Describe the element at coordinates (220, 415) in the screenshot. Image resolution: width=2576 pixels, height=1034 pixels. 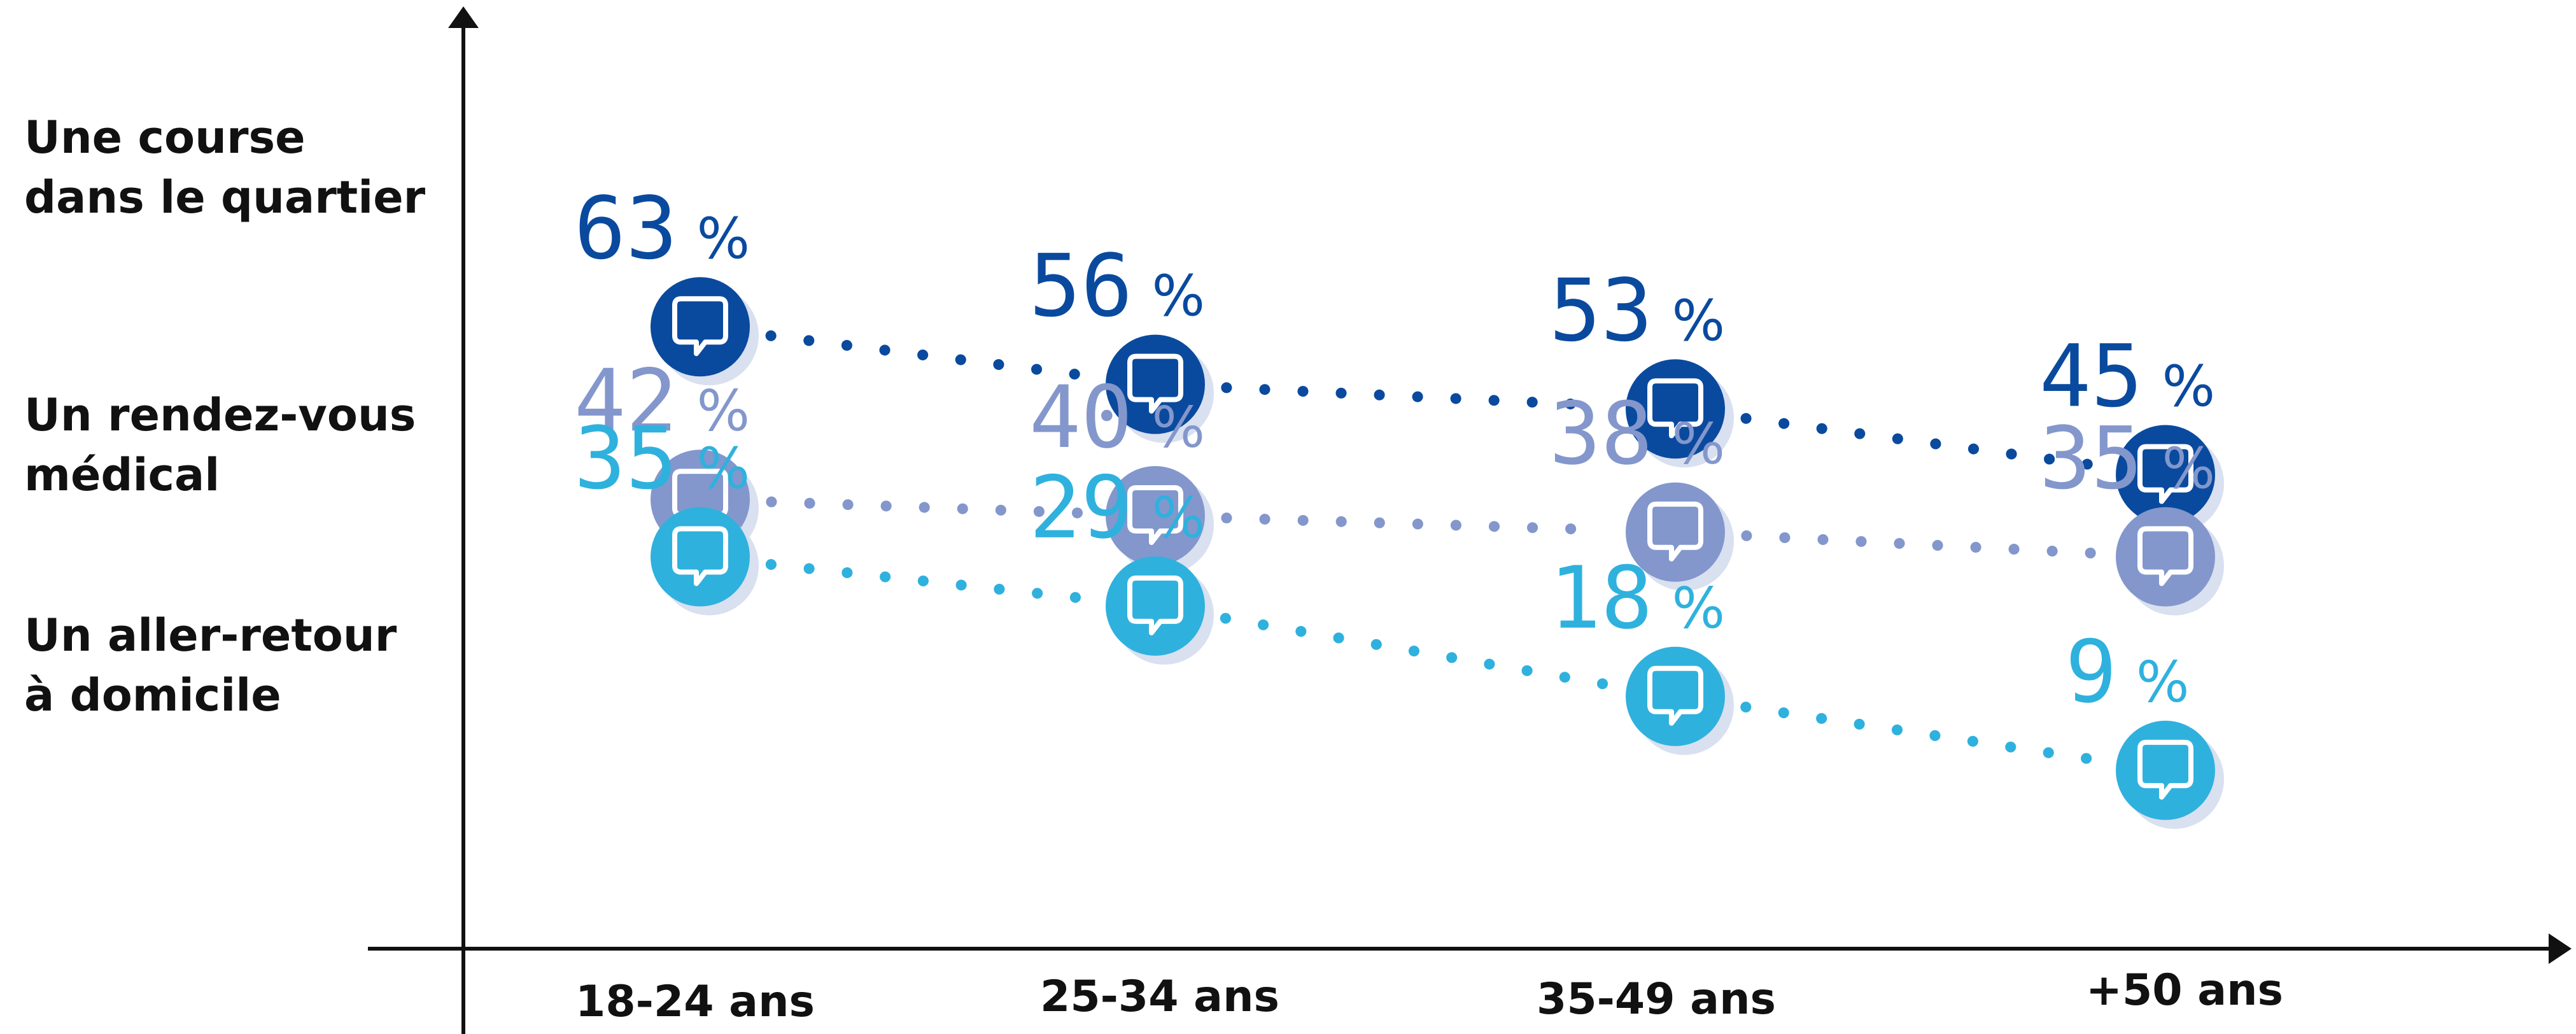
I see `series-label-line: Un rendez-vous` at that location.